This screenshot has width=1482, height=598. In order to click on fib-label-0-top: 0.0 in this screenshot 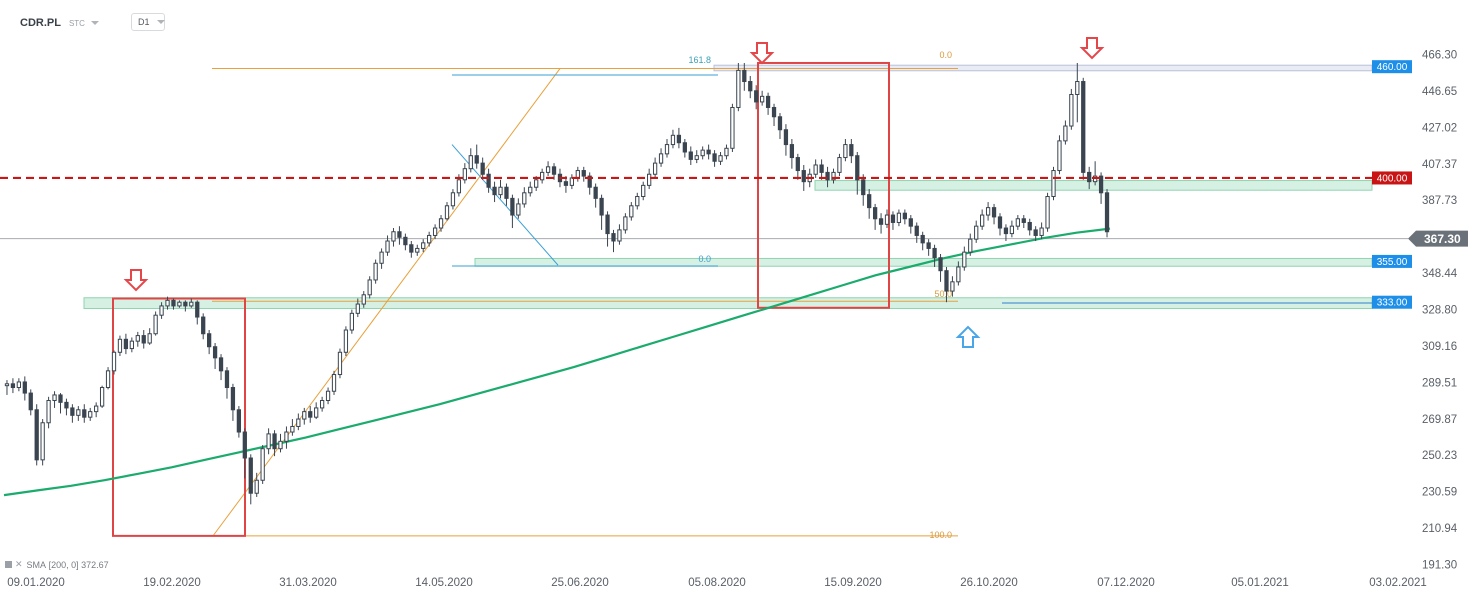, I will do `click(945, 55)`.